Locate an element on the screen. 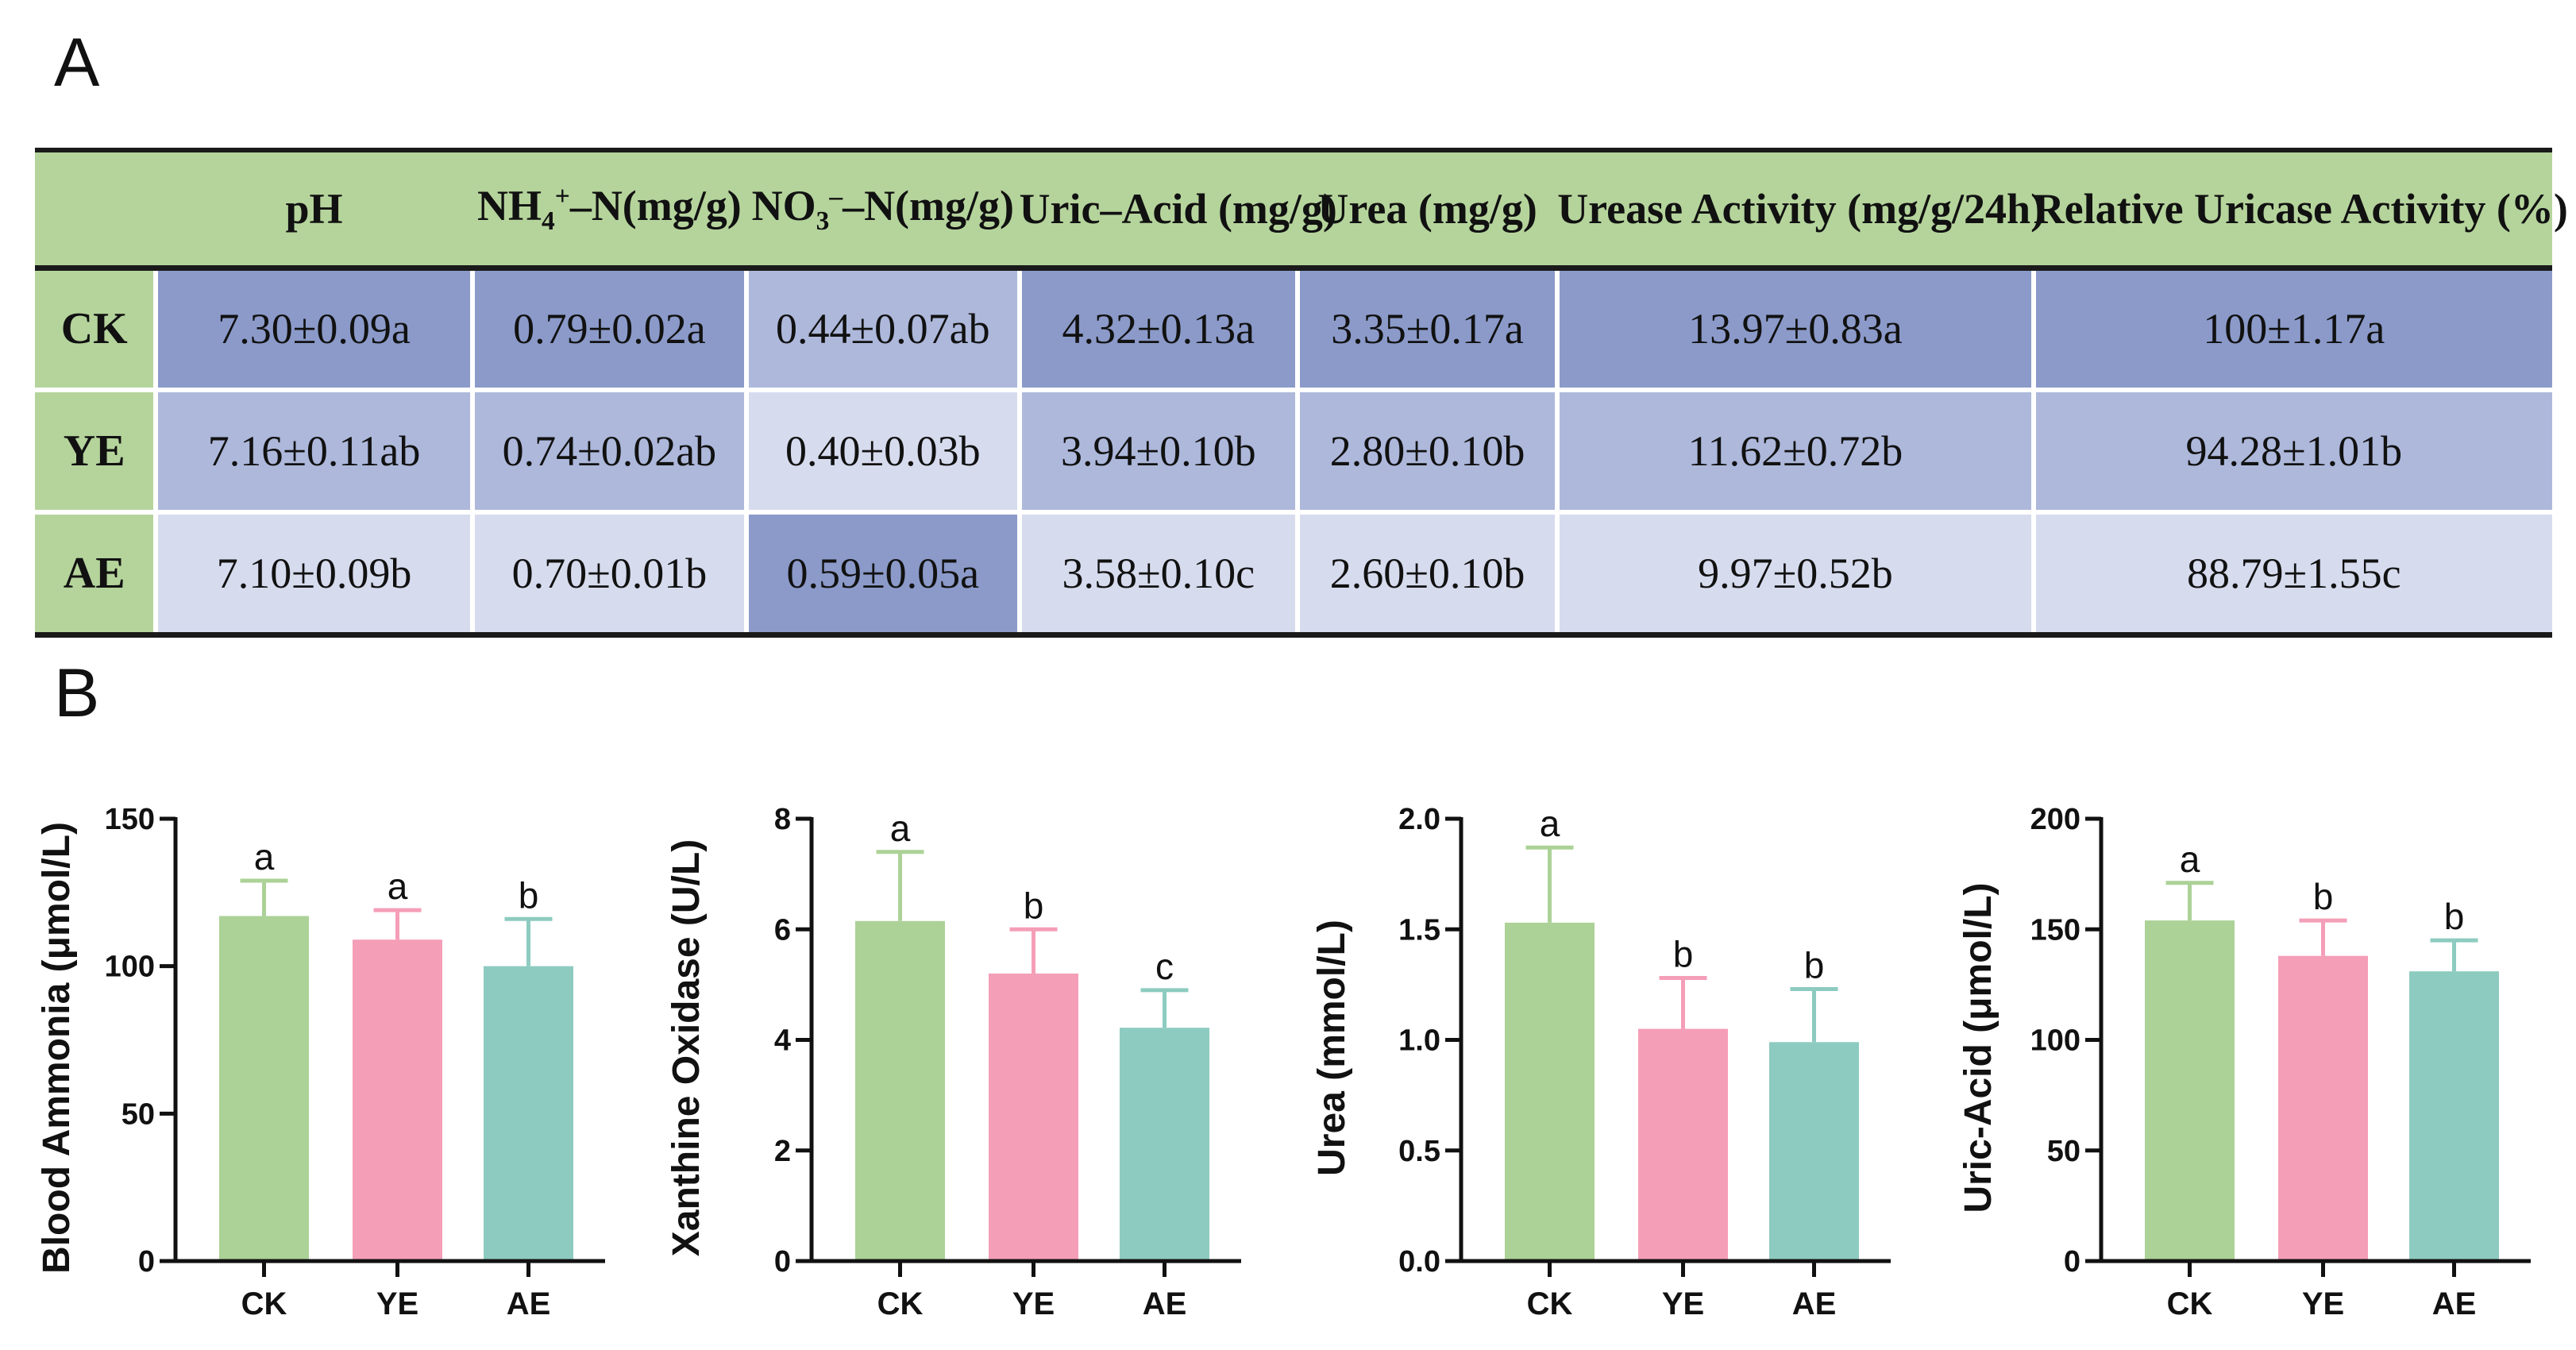  table-cell: 0.79±0.02a is located at coordinates (608, 330).